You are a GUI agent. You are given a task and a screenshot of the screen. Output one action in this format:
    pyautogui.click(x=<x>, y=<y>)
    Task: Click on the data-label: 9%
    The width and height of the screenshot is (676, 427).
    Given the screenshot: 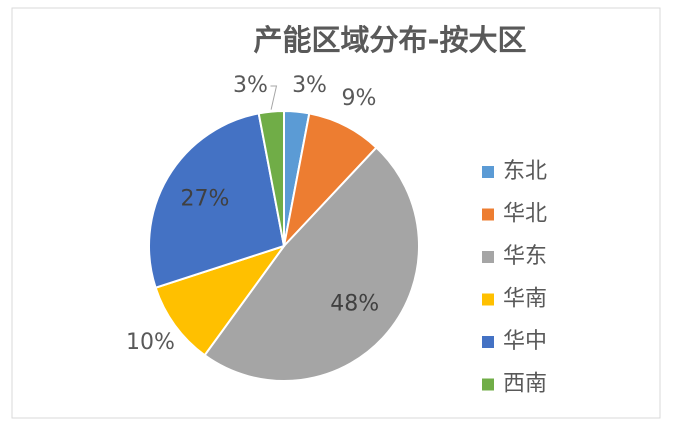 What is the action you would take?
    pyautogui.click(x=358, y=98)
    